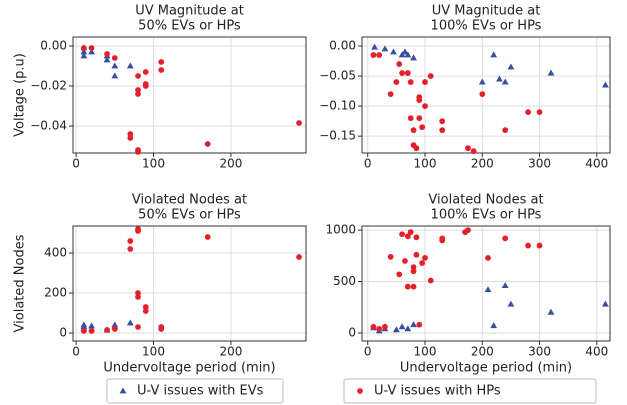 This screenshot has width=627, height=405. I want to click on plot-frame, so click(486, 95).